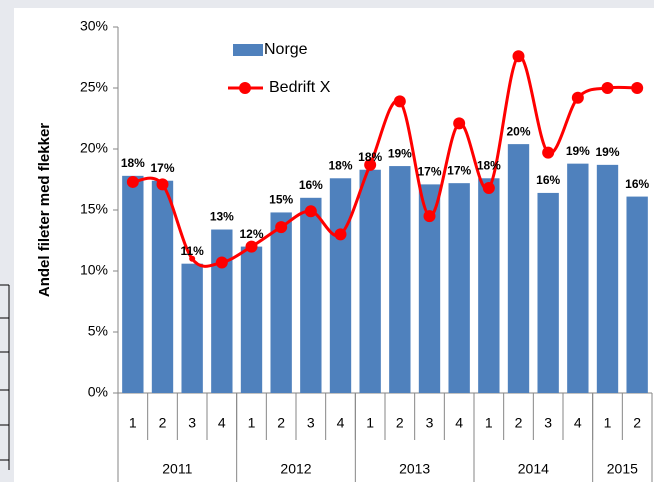  I want to click on table-edge, so click(5, 377).